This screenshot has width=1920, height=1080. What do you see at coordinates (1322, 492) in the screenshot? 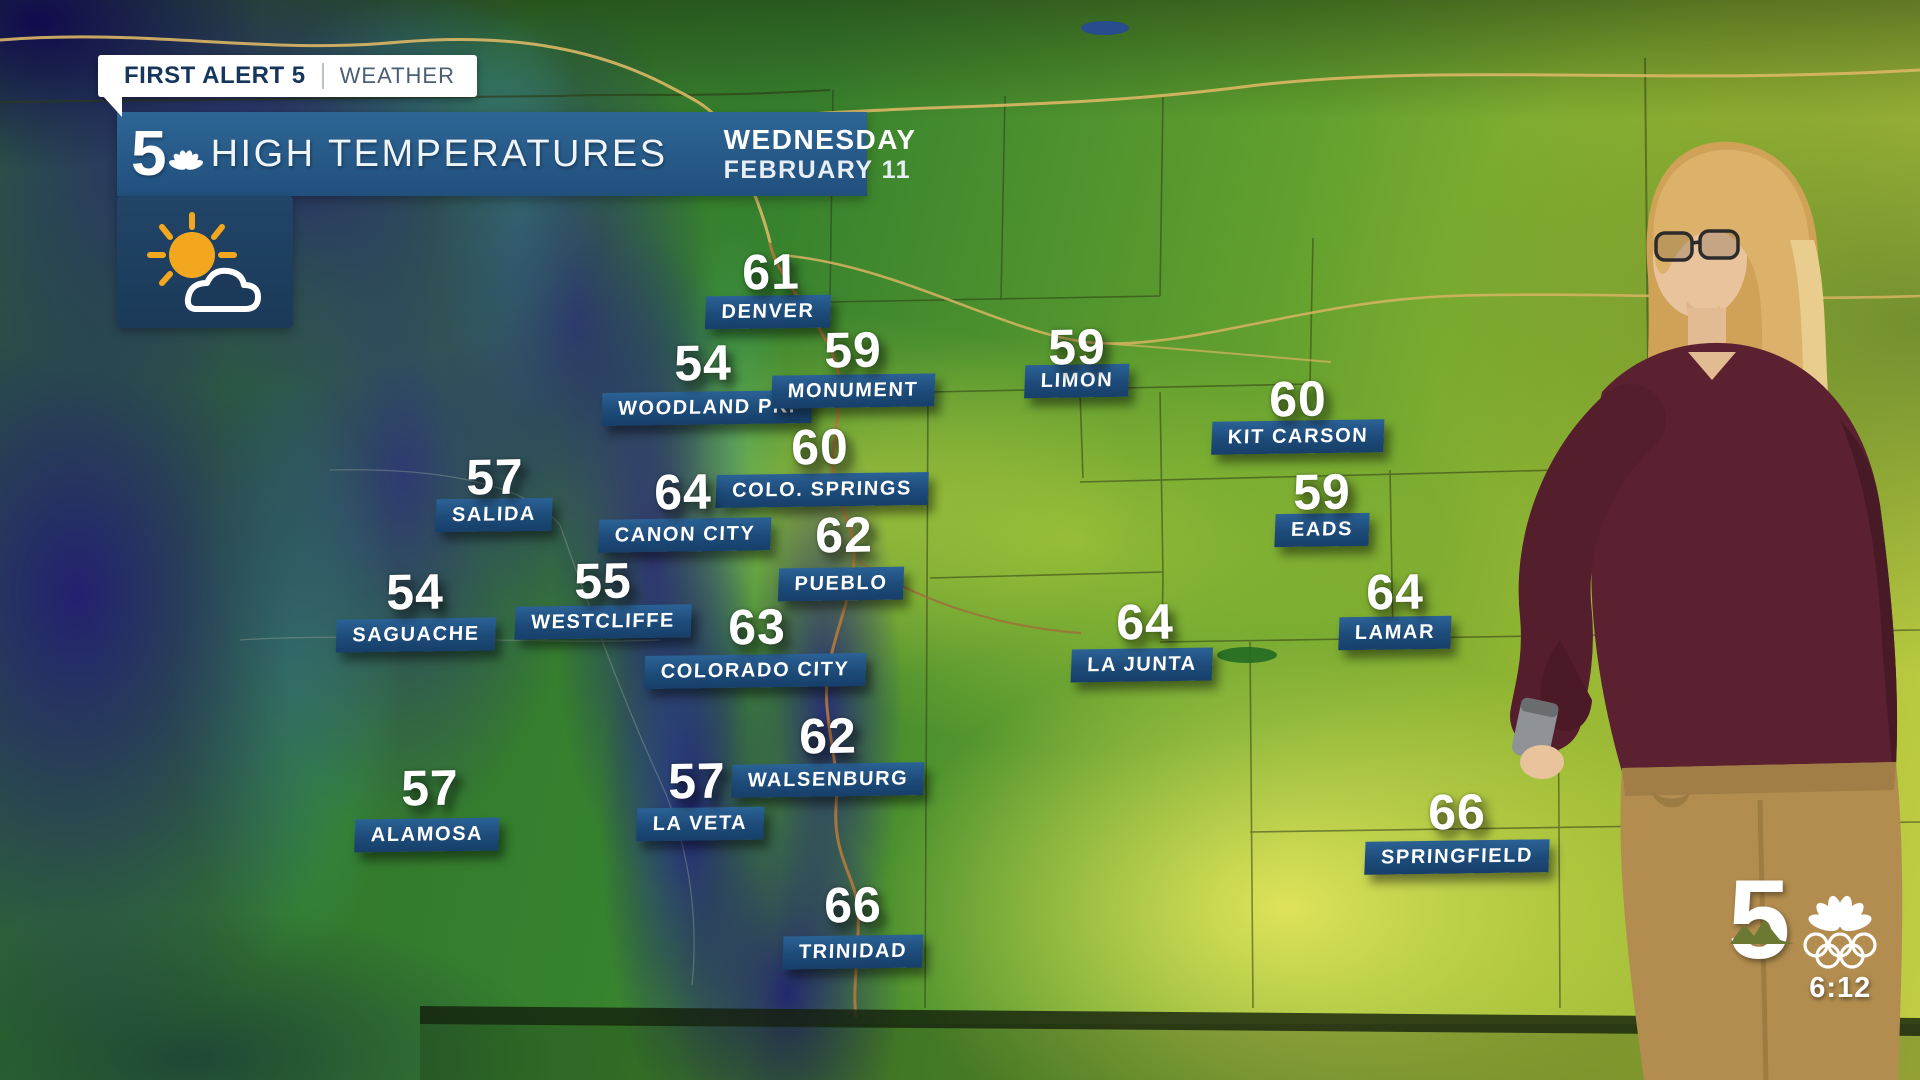
I see `temp-eads: 59` at bounding box center [1322, 492].